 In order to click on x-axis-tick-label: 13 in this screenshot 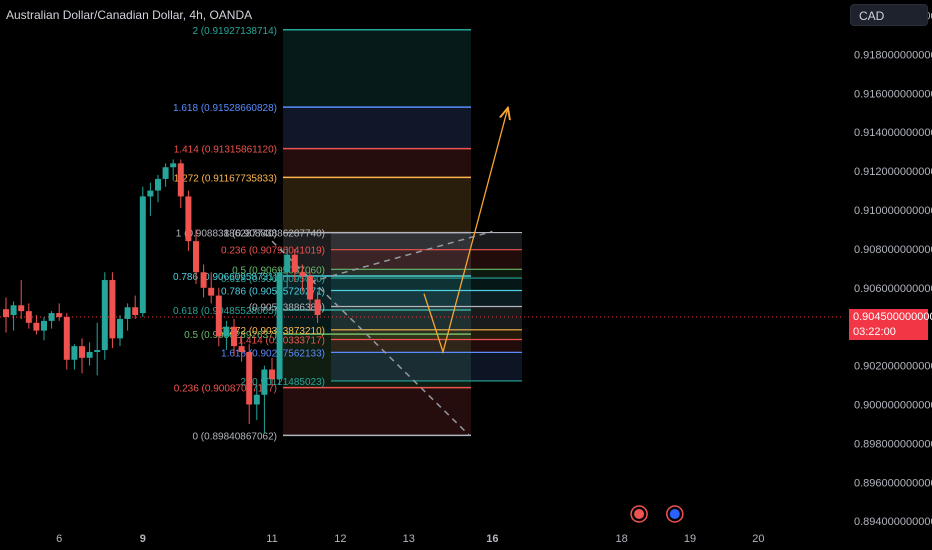, I will do `click(409, 539)`.